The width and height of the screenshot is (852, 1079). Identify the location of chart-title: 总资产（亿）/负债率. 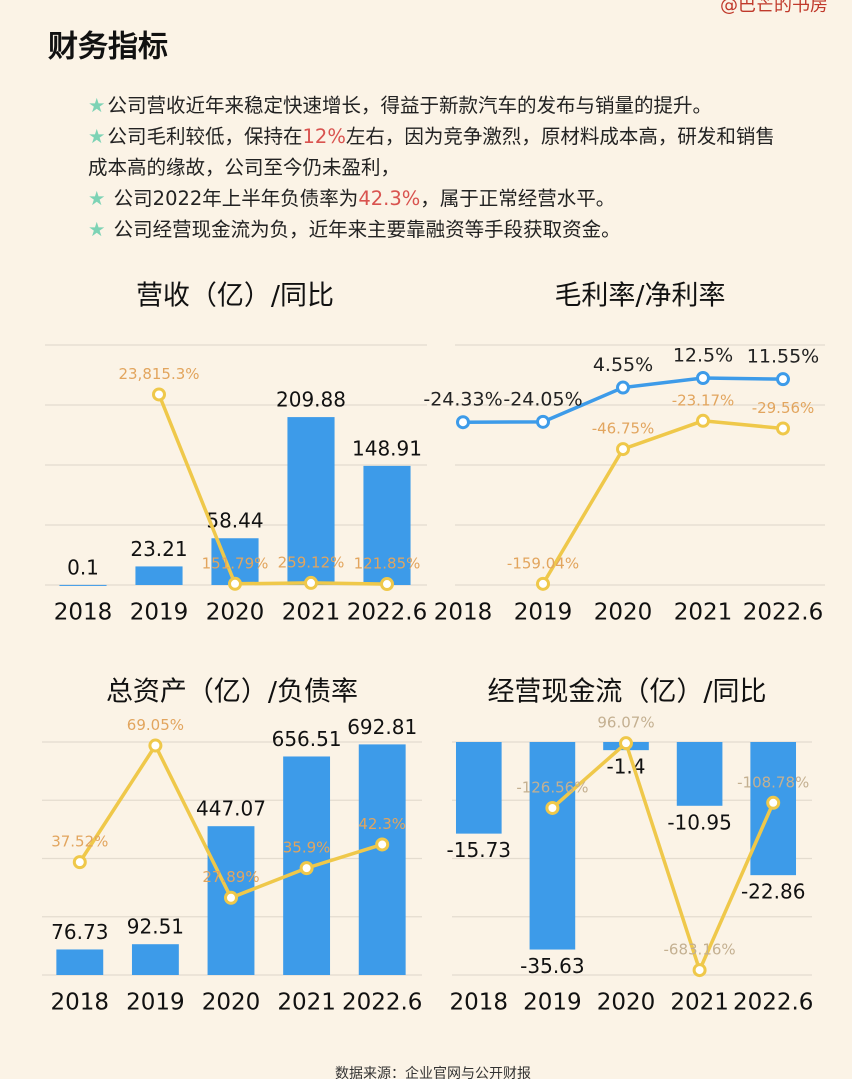
(232, 692).